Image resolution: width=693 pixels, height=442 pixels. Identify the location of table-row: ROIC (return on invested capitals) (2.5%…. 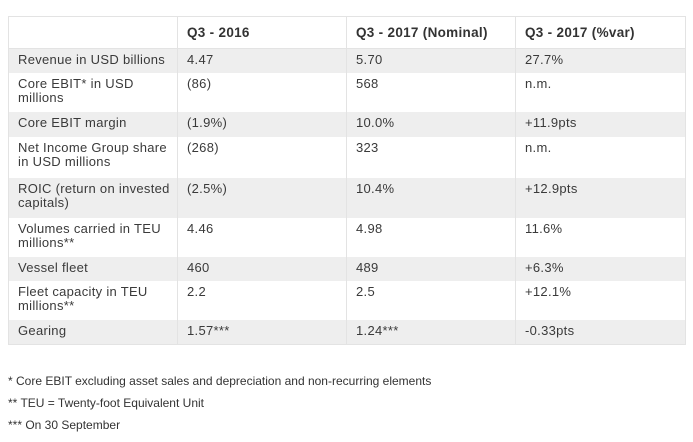
(347, 197).